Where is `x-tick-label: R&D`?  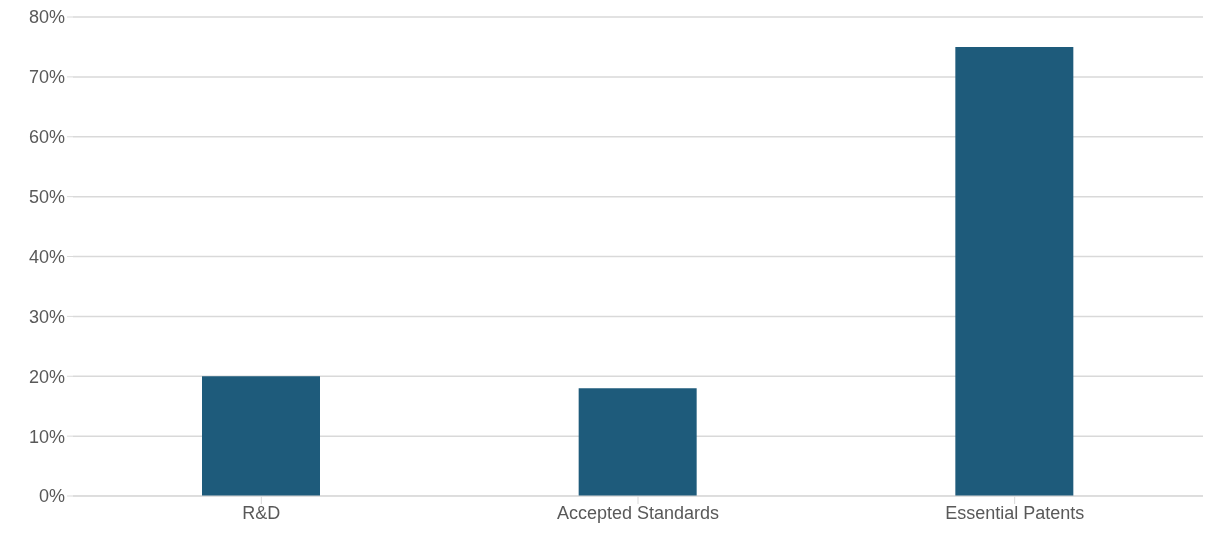 x-tick-label: R&D is located at coordinates (261, 512).